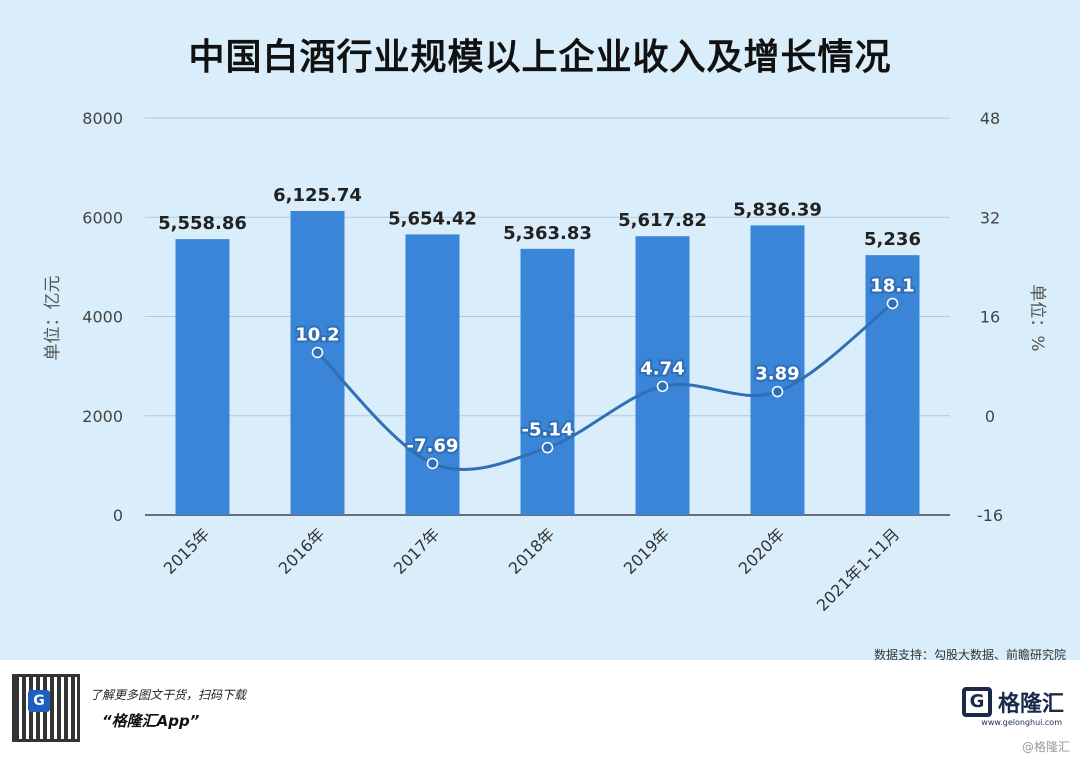 The image size is (1080, 759). Describe the element at coordinates (202, 223) in the screenshot. I see `bar-value-label: 5,558.86` at that location.